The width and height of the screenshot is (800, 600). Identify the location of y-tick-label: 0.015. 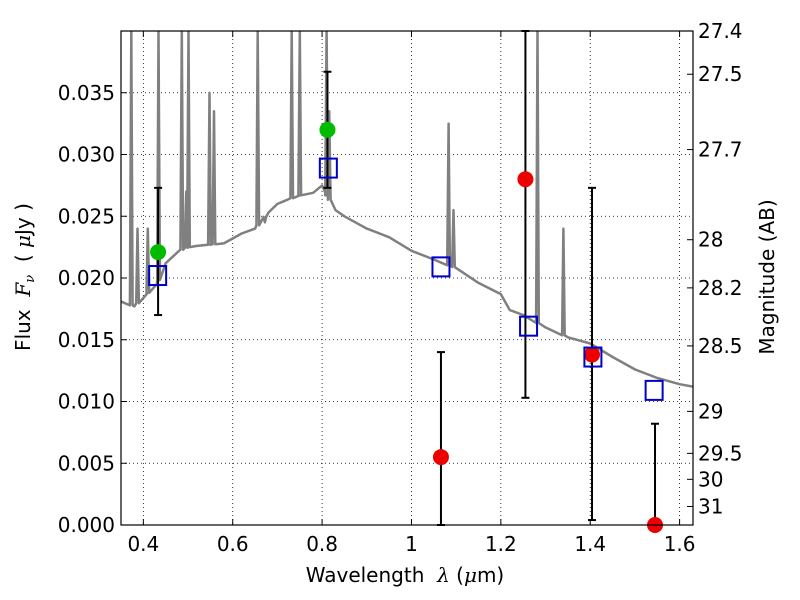
(86, 340).